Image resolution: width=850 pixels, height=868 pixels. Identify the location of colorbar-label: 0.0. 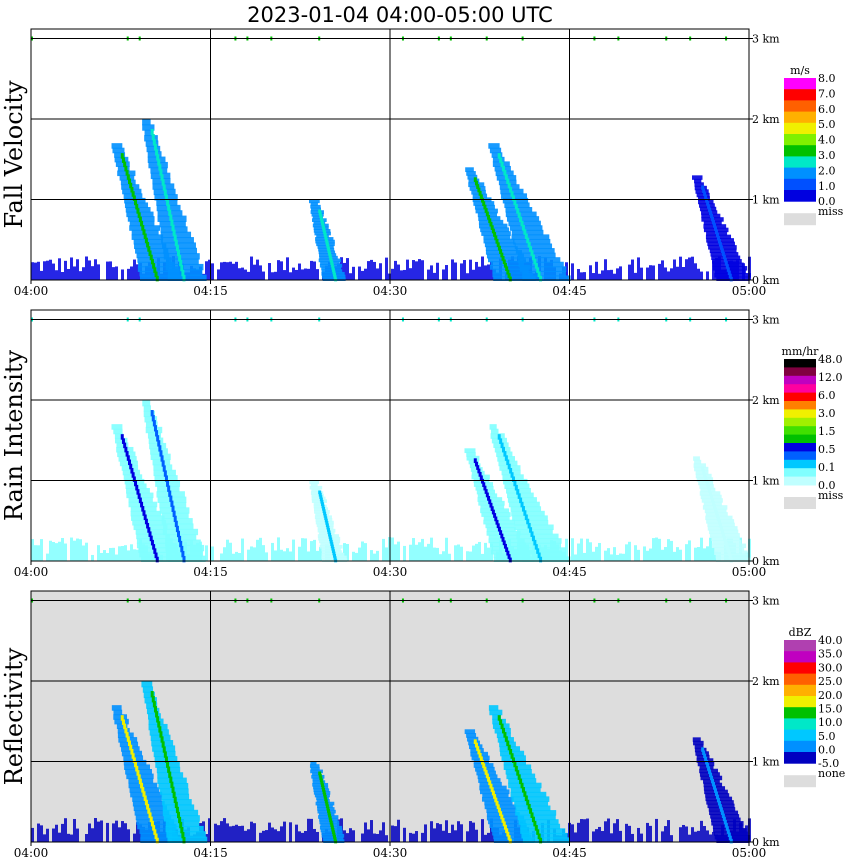
(827, 201).